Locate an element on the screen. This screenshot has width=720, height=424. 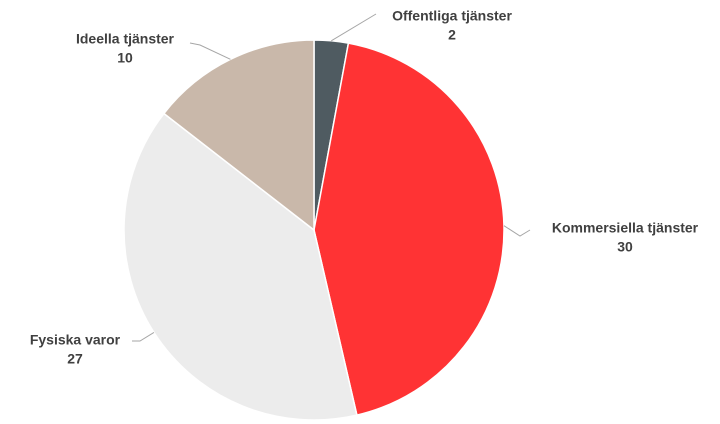
pie-slice is located at coordinates (238, 135).